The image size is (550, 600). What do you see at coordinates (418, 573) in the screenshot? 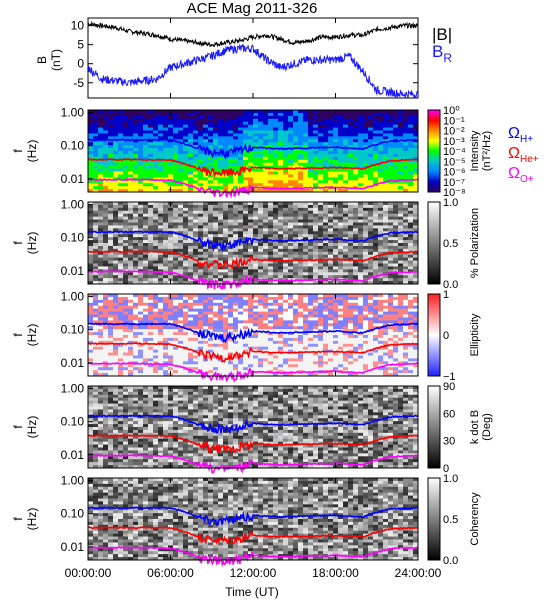
I see `time-tick-label: 24:00:00` at bounding box center [418, 573].